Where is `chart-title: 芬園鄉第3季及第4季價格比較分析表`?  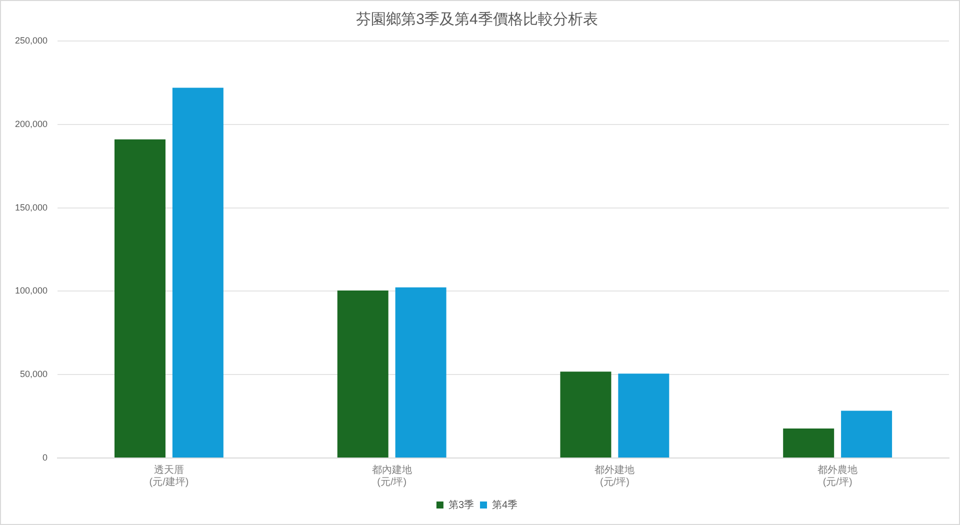
chart-title: 芬園鄉第3季及第4季價格比較分析表 is located at coordinates (477, 19).